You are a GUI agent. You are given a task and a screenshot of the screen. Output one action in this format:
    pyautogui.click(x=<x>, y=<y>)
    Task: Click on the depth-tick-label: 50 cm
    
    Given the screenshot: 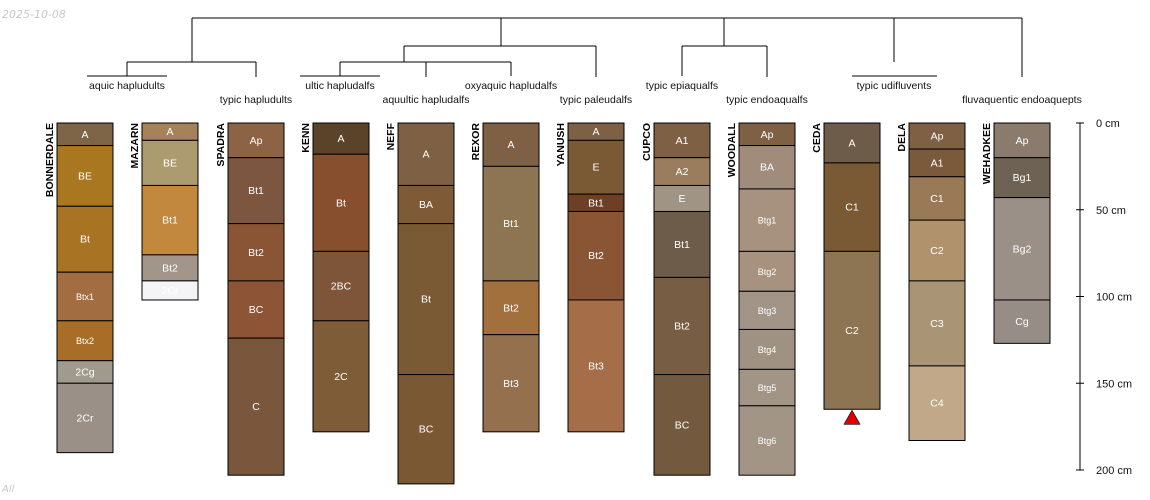 What is the action you would take?
    pyautogui.click(x=1111, y=211)
    